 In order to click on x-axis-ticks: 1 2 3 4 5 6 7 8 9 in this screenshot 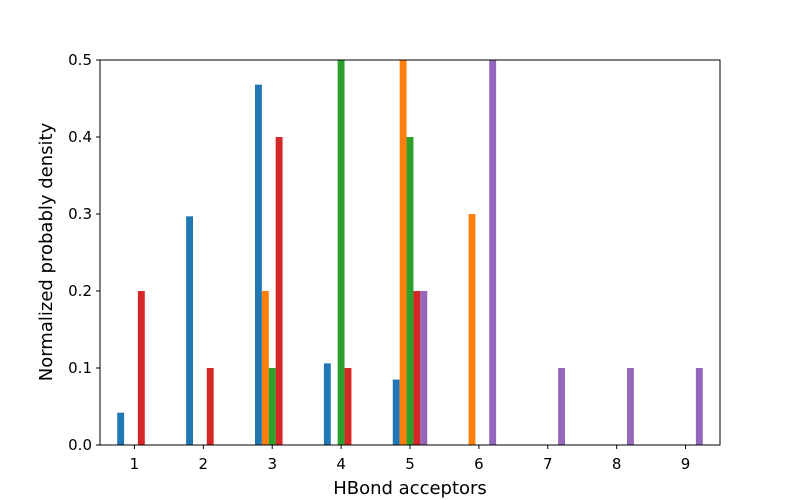, I will do `click(410, 459)`.